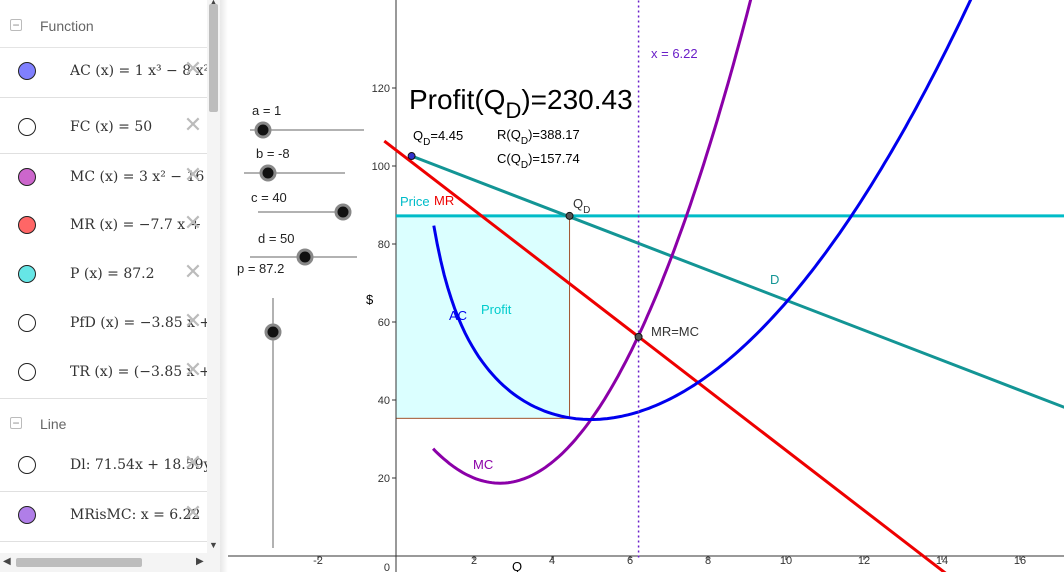 The image size is (1064, 572). I want to click on x-tick-label: 8, so click(708, 561).